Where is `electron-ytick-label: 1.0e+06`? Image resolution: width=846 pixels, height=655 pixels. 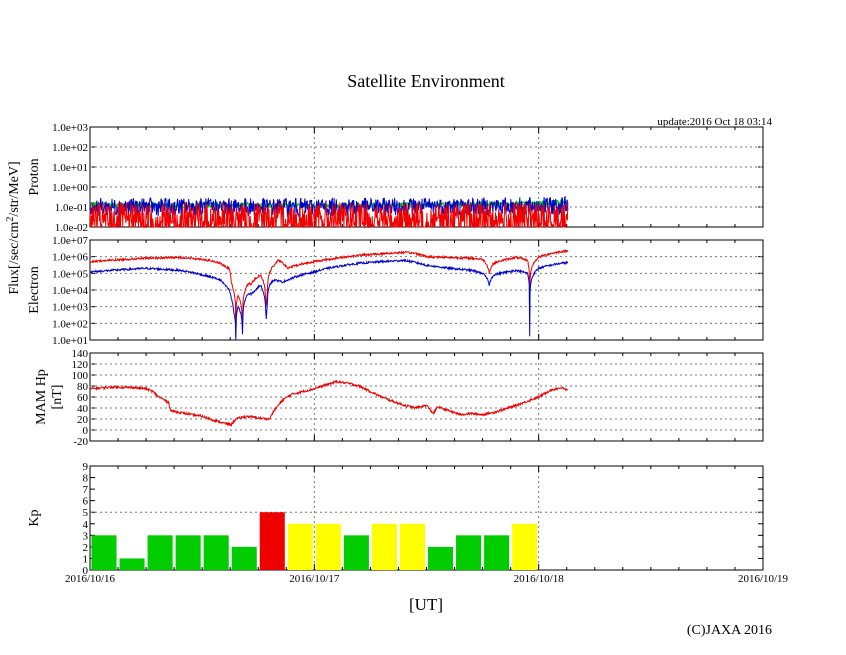 electron-ytick-label: 1.0e+06 is located at coordinates (70, 258).